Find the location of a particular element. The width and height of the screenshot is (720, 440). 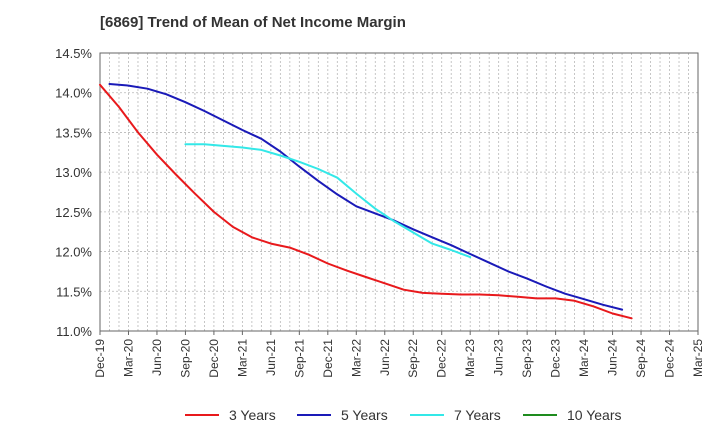

x-tick-label: Mar-25 is located at coordinates (698, 358).